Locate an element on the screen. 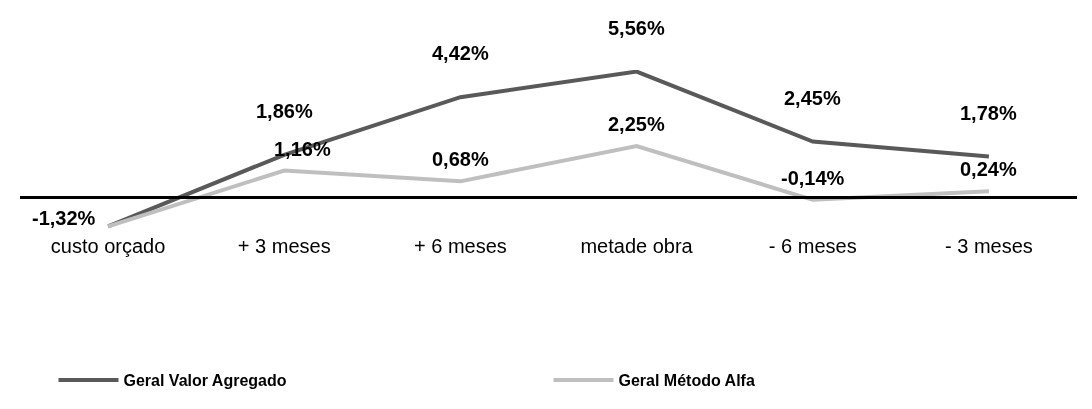  legend-label: Geral Método Alfa is located at coordinates (686, 381).